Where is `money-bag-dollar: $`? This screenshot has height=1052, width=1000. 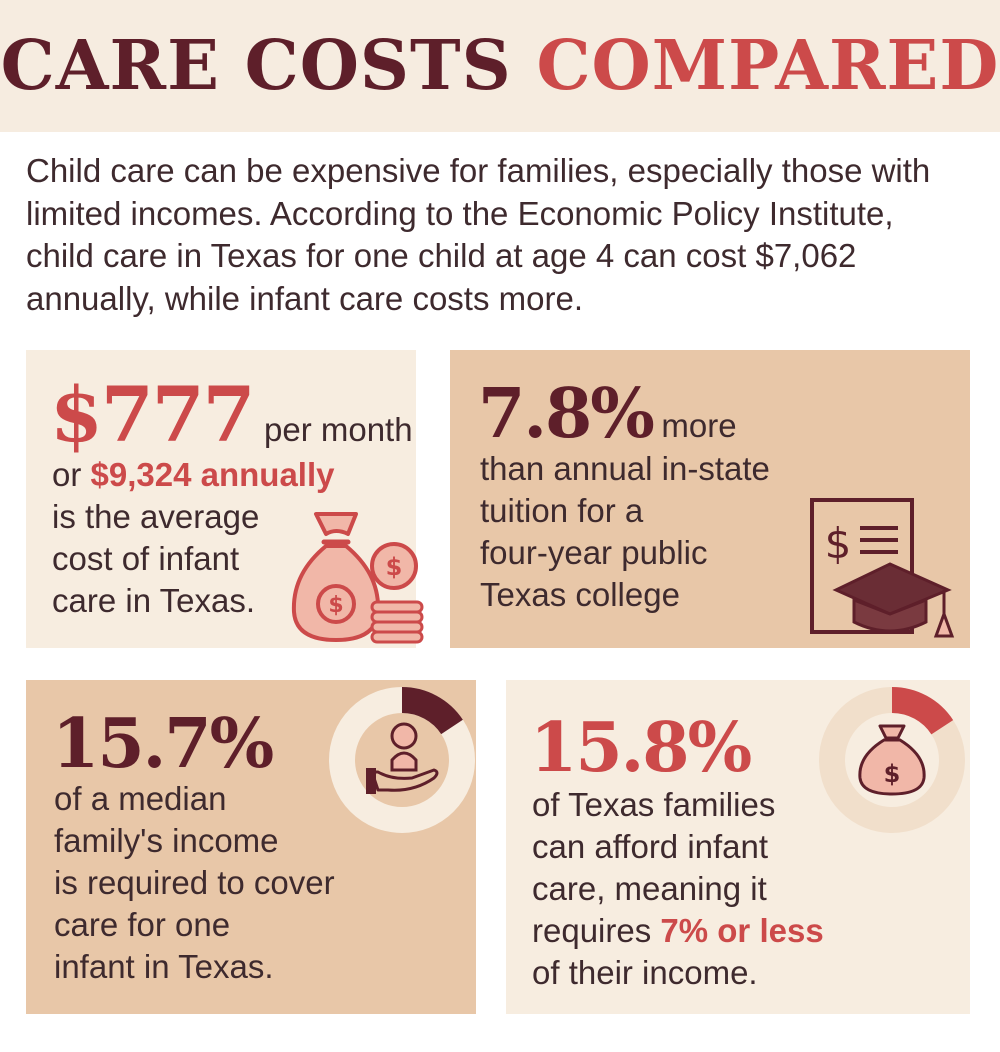 money-bag-dollar: $ is located at coordinates (892, 774).